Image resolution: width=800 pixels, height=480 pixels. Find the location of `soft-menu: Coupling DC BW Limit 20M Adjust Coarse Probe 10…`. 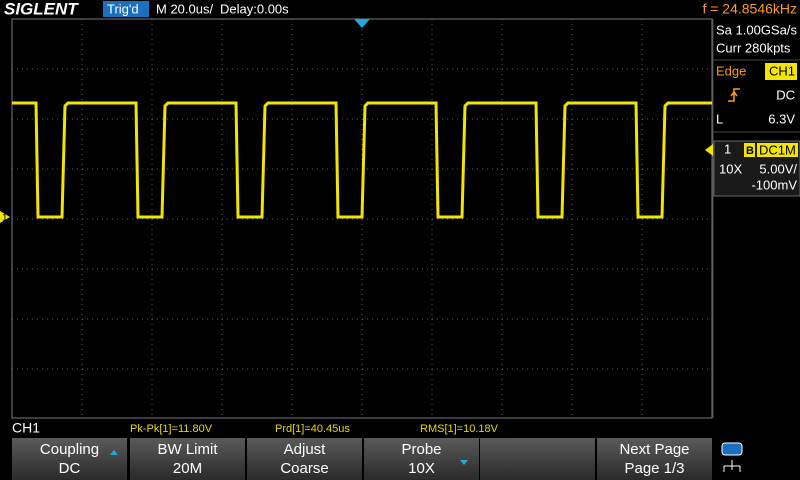

soft-menu: Coupling DC BW Limit 20M Adjust Coarse Probe 10… is located at coordinates (362, 459).